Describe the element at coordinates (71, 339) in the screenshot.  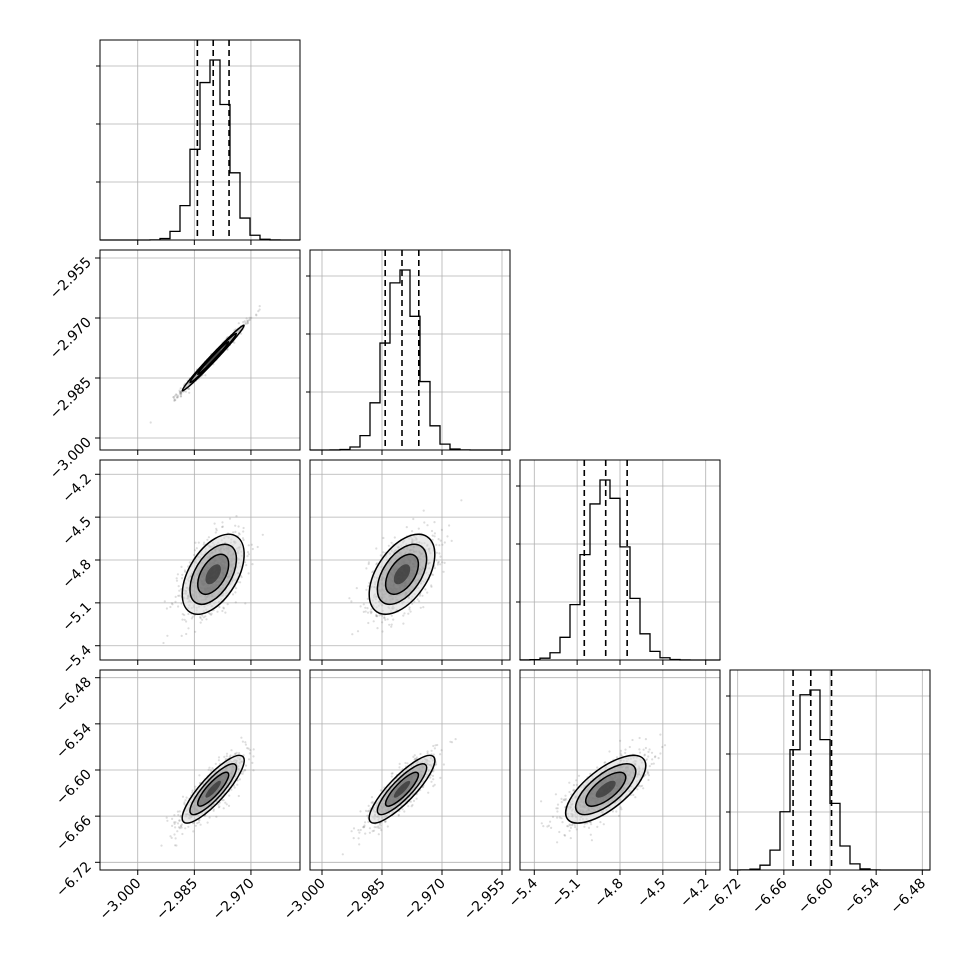
I see `ylabel-1-2: −2.970` at that location.